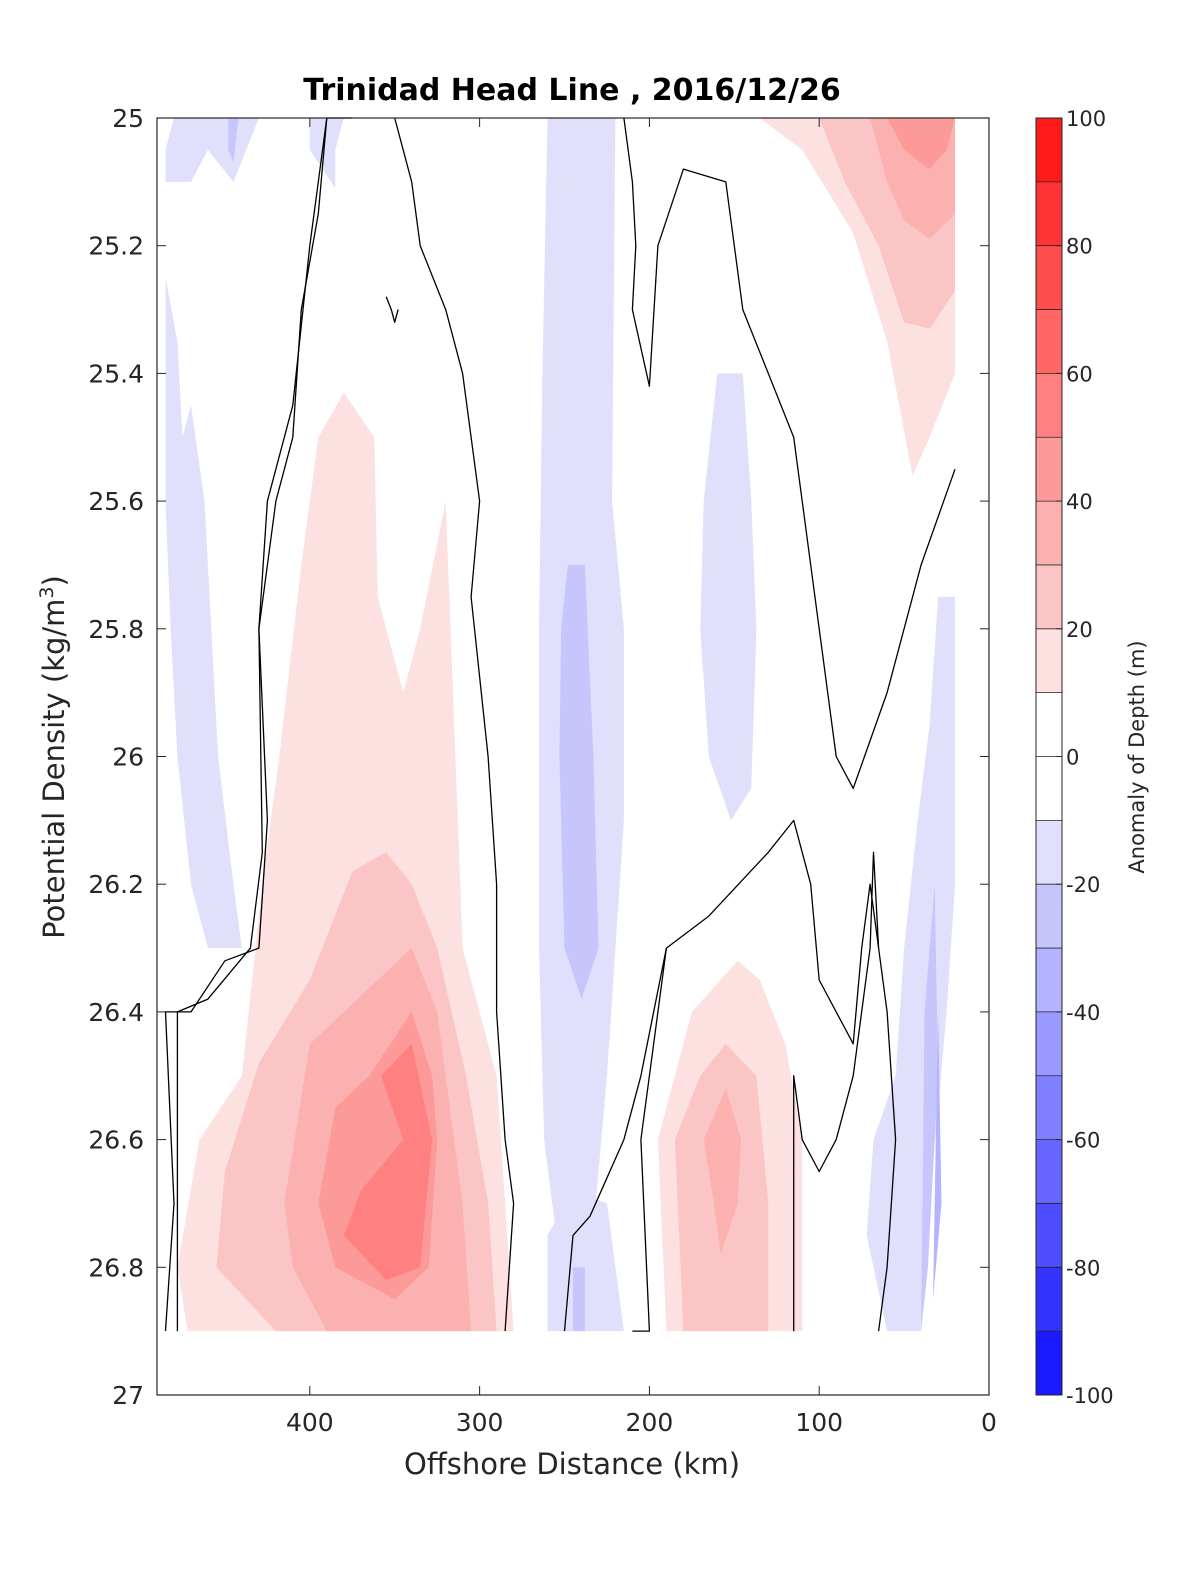 This screenshot has height=1575, width=1200. I want to click on x-tick-label: 300, so click(480, 1422).